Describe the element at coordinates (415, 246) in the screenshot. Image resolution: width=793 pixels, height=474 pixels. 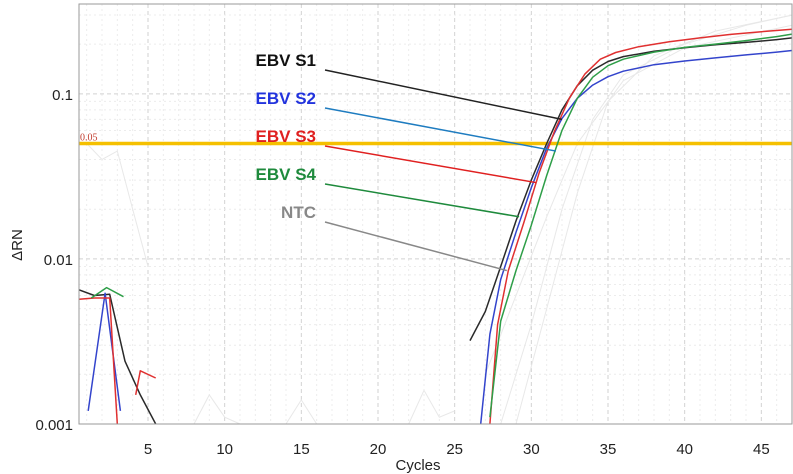
I see `annotation-leader-ntc` at that location.